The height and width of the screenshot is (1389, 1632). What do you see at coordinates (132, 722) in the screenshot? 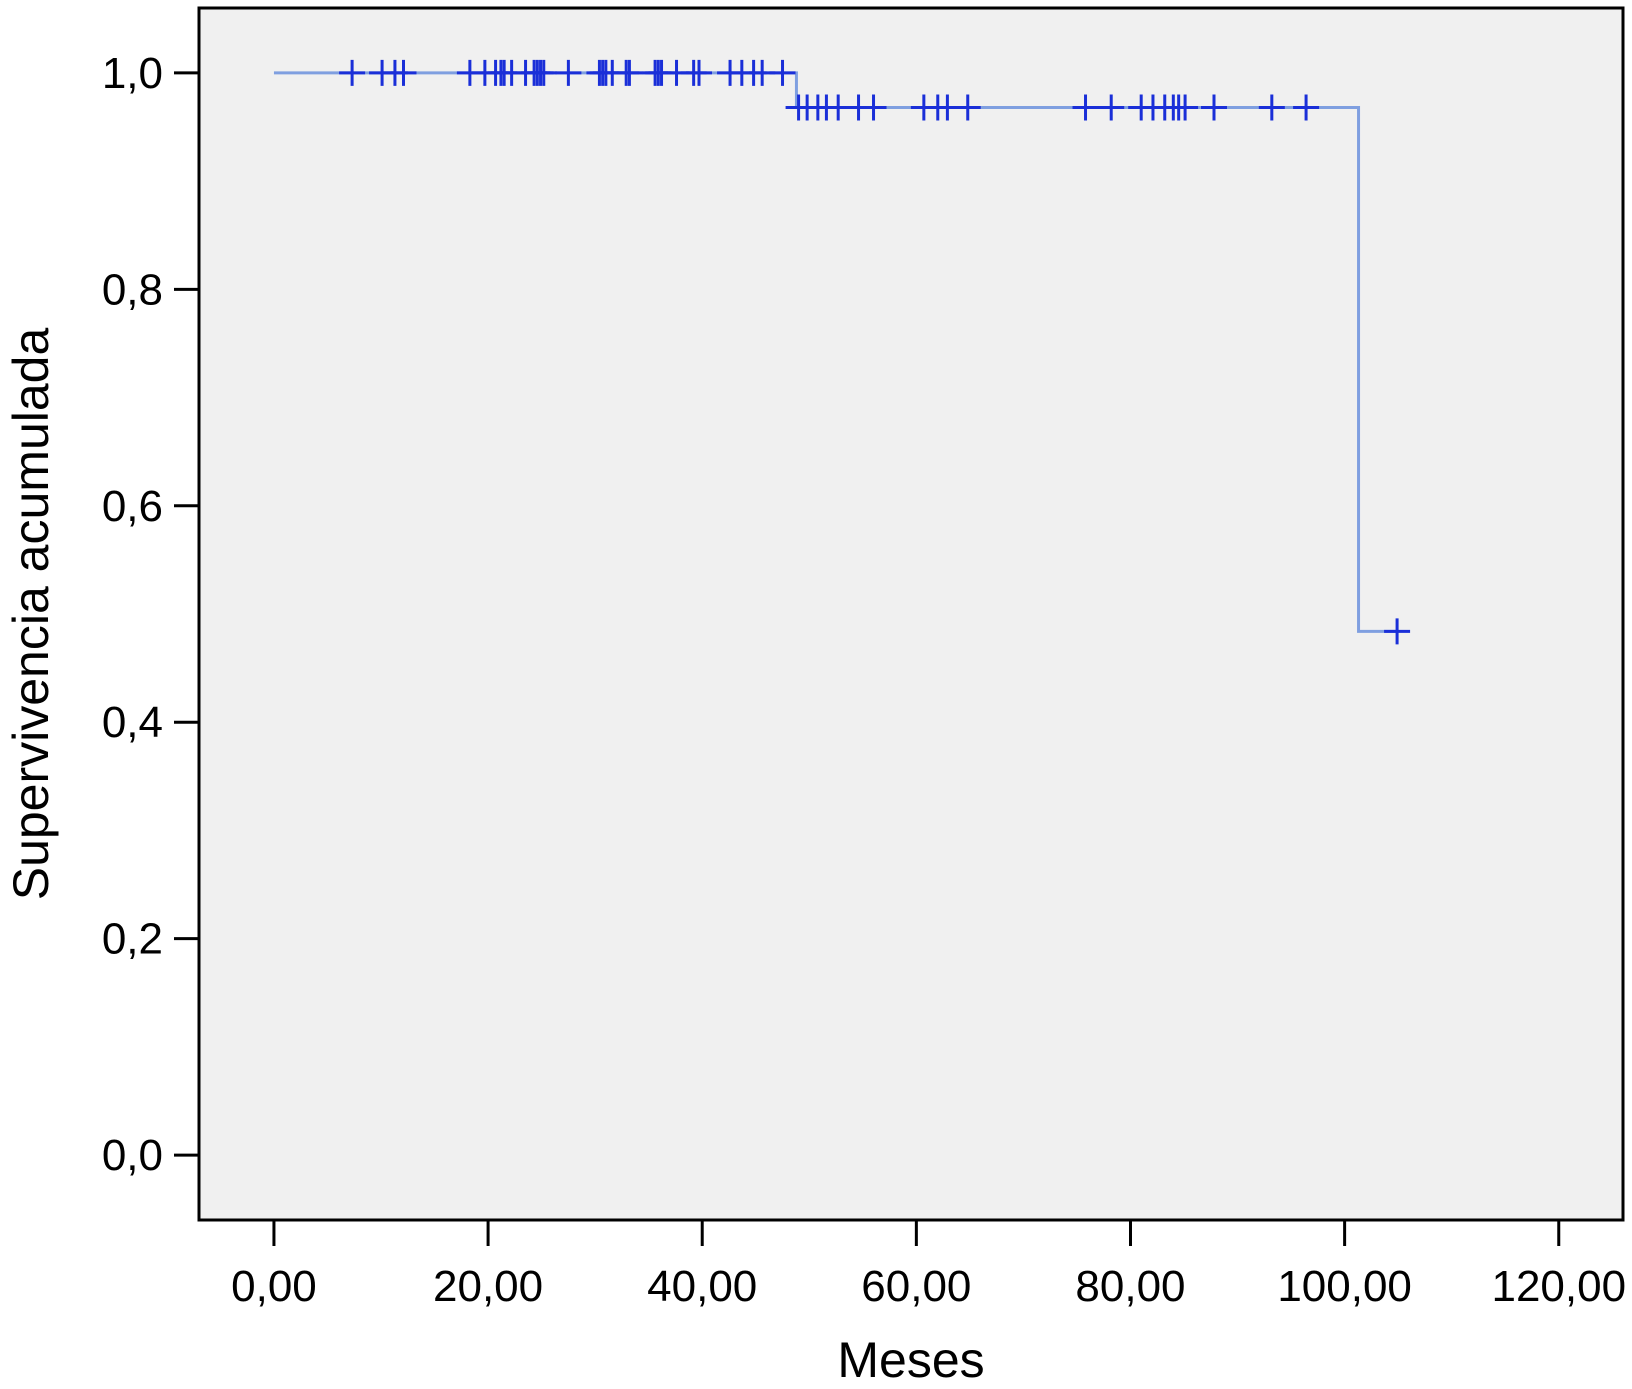
I see `y-tick-label: 0,4` at bounding box center [132, 722].